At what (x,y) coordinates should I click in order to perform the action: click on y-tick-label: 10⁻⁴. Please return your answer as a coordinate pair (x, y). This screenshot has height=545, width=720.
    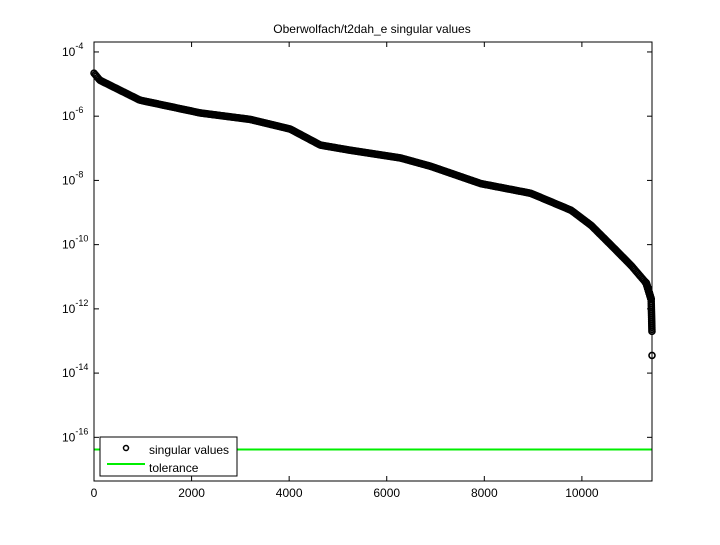
    Looking at the image, I should click on (72, 50).